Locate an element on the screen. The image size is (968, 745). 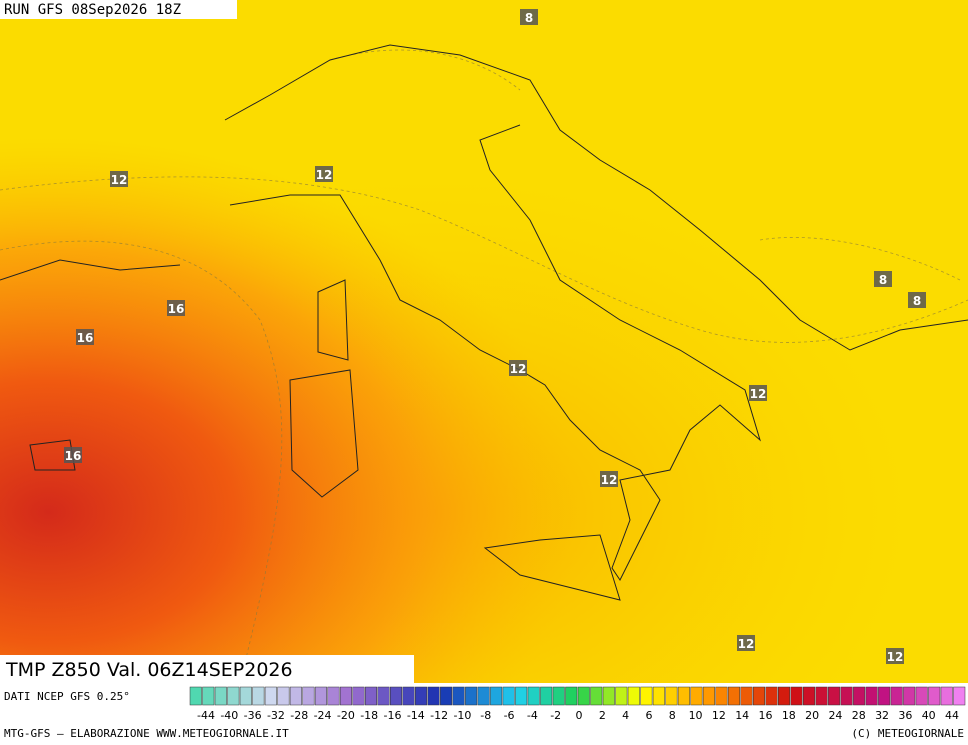
colorbar-tick-label: -8 is located at coordinates (485, 715).